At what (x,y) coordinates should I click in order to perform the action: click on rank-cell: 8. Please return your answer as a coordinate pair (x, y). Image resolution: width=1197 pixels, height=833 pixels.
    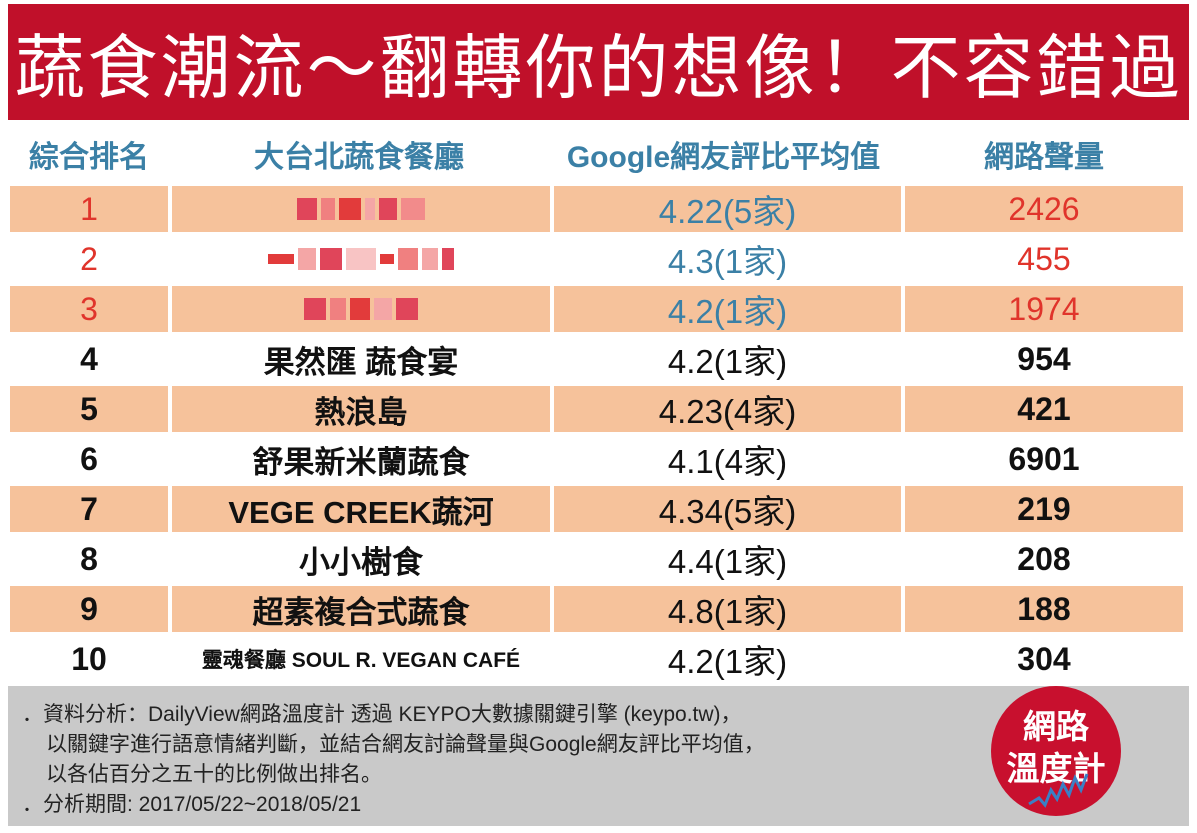
    Looking at the image, I should click on (89, 558).